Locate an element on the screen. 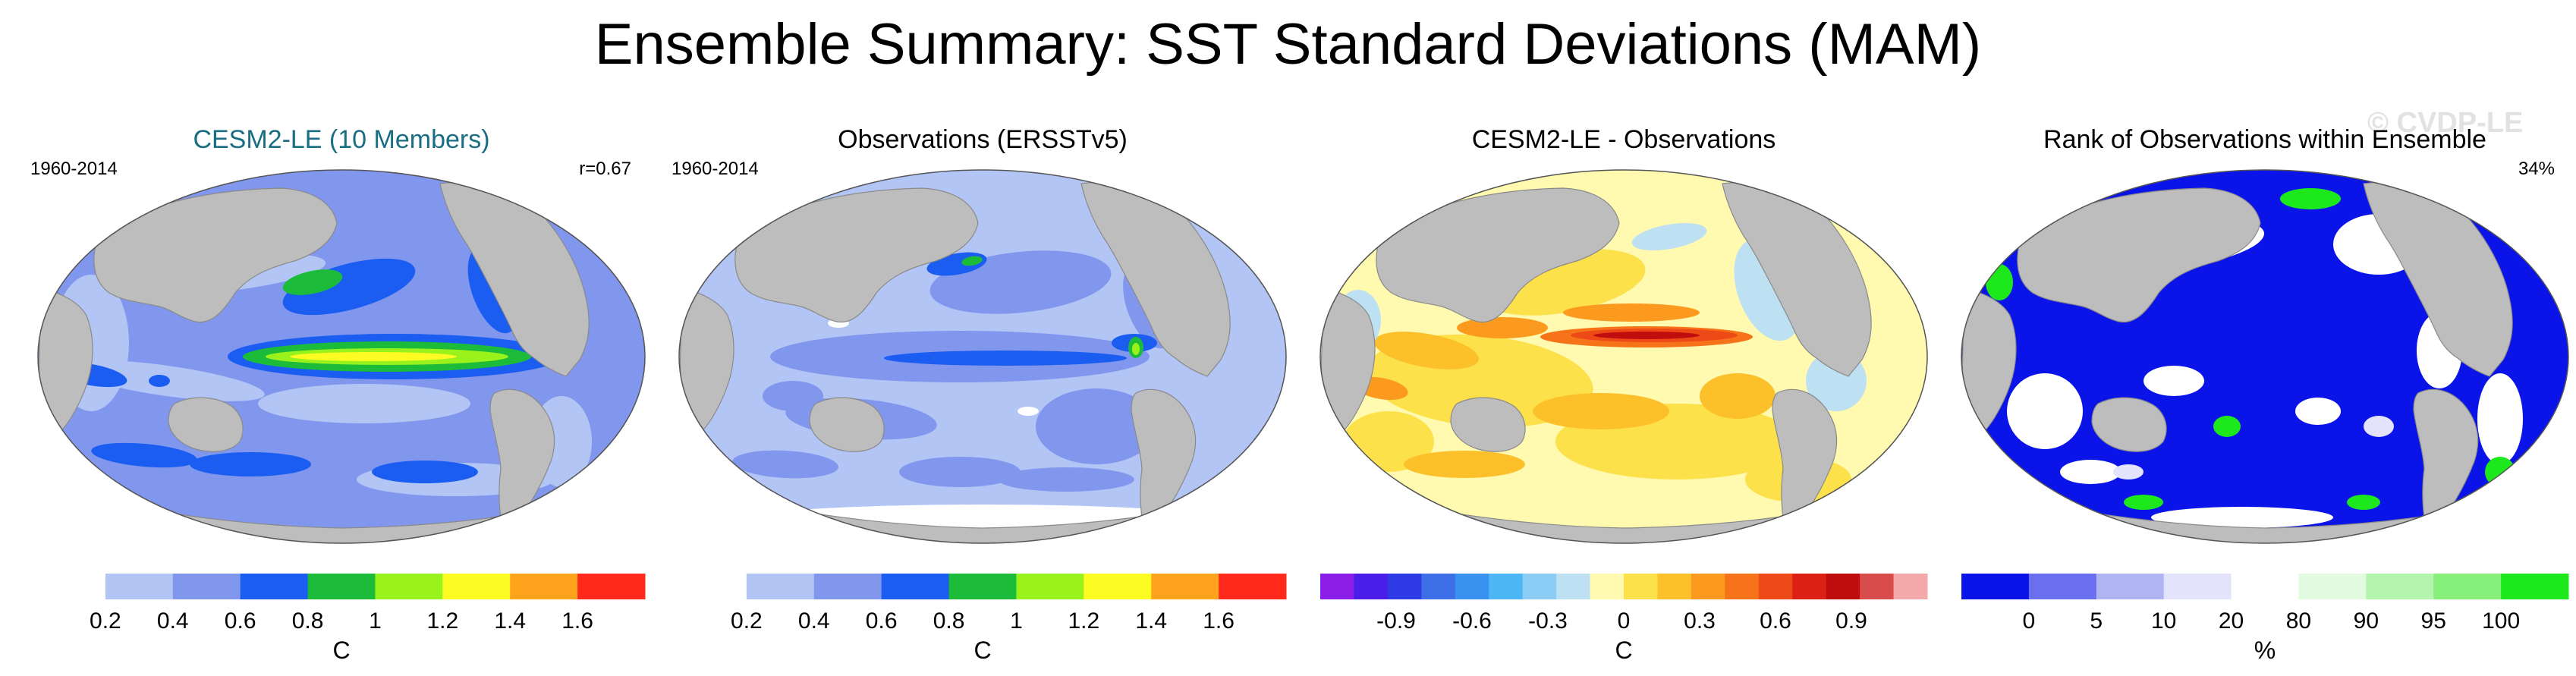 The width and height of the screenshot is (2576, 676). colorbar-difference: -0.9 -0.6 -0.3 0 0.3 0.6 0.9 C is located at coordinates (1624, 619).